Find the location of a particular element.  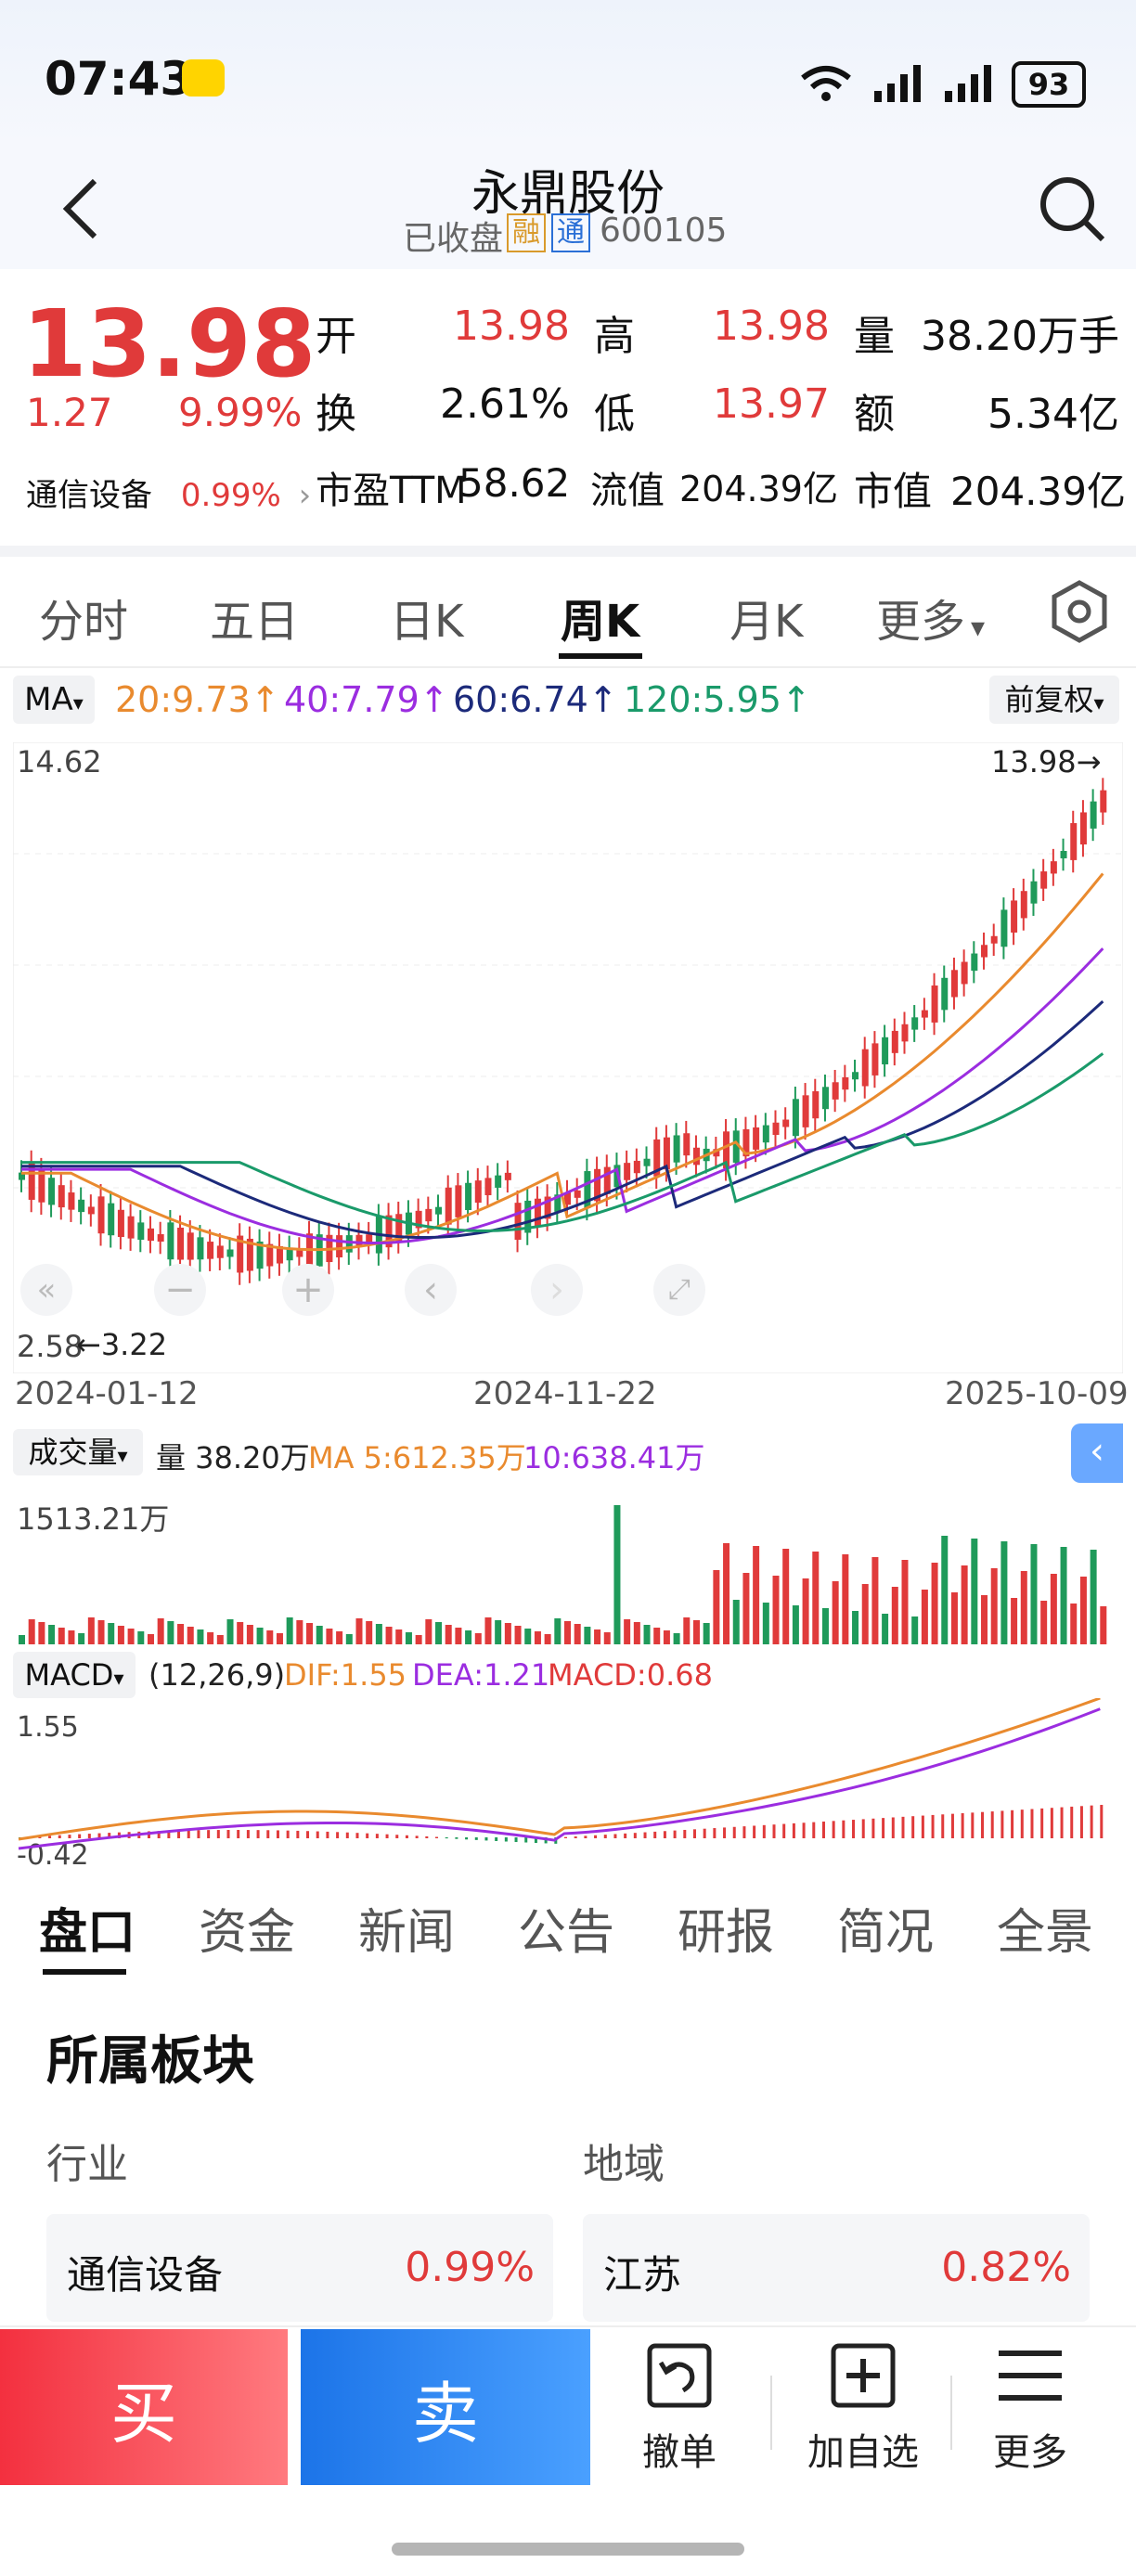

field-value: 38.20万手 is located at coordinates (1020, 336).